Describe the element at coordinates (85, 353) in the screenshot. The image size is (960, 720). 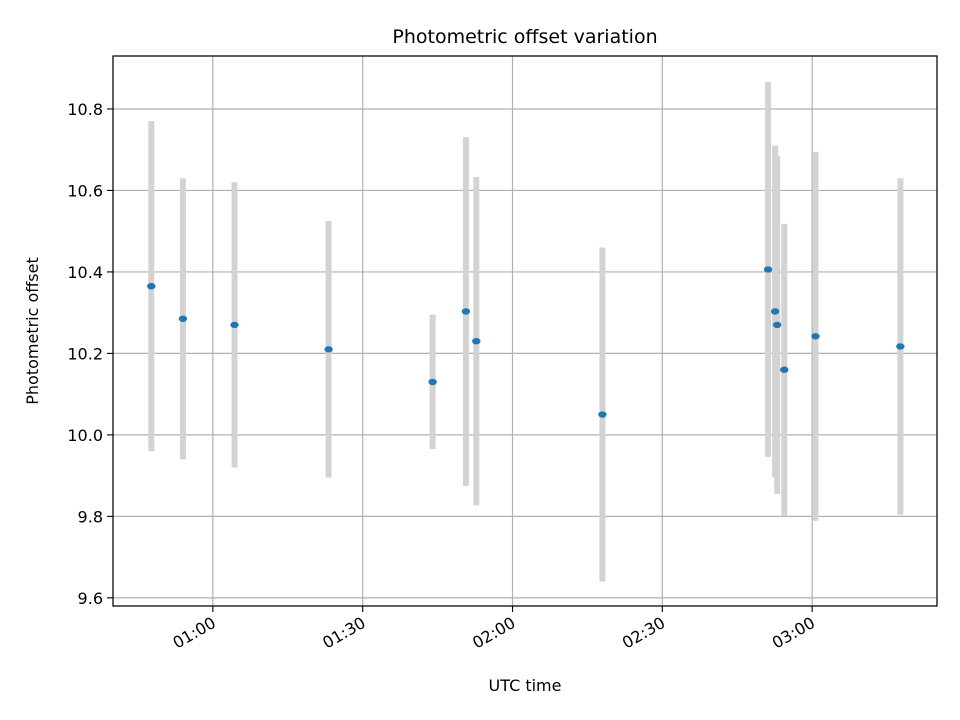
I see `y-tick-label: 10.2` at that location.